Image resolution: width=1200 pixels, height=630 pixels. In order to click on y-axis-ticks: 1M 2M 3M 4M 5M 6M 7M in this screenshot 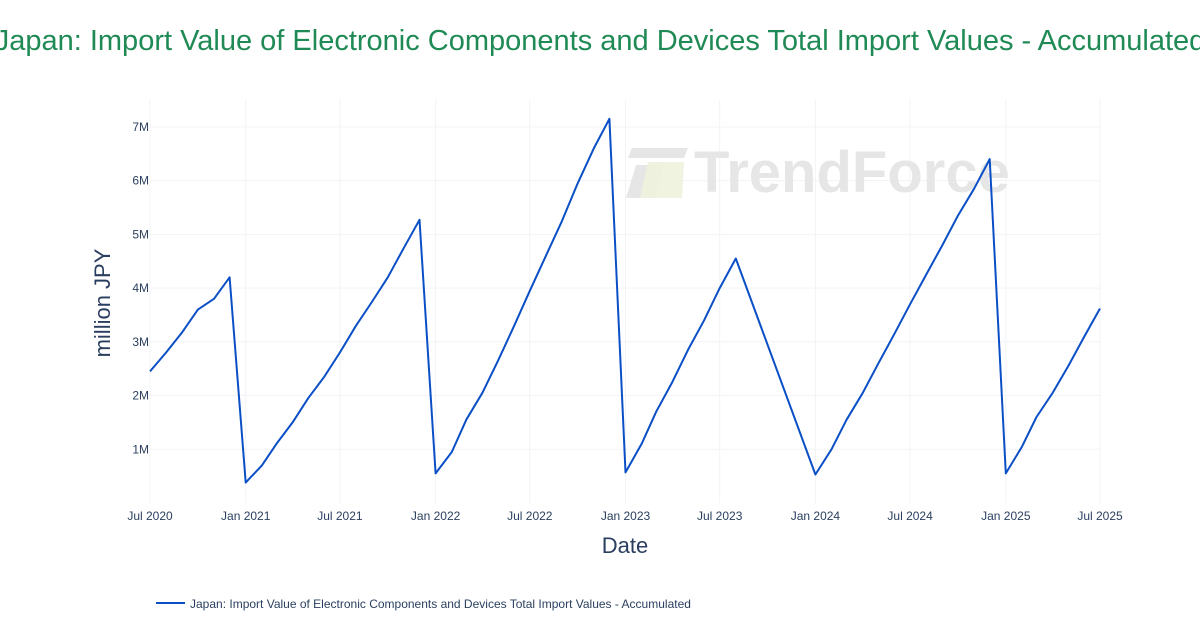, I will do `click(140, 288)`.